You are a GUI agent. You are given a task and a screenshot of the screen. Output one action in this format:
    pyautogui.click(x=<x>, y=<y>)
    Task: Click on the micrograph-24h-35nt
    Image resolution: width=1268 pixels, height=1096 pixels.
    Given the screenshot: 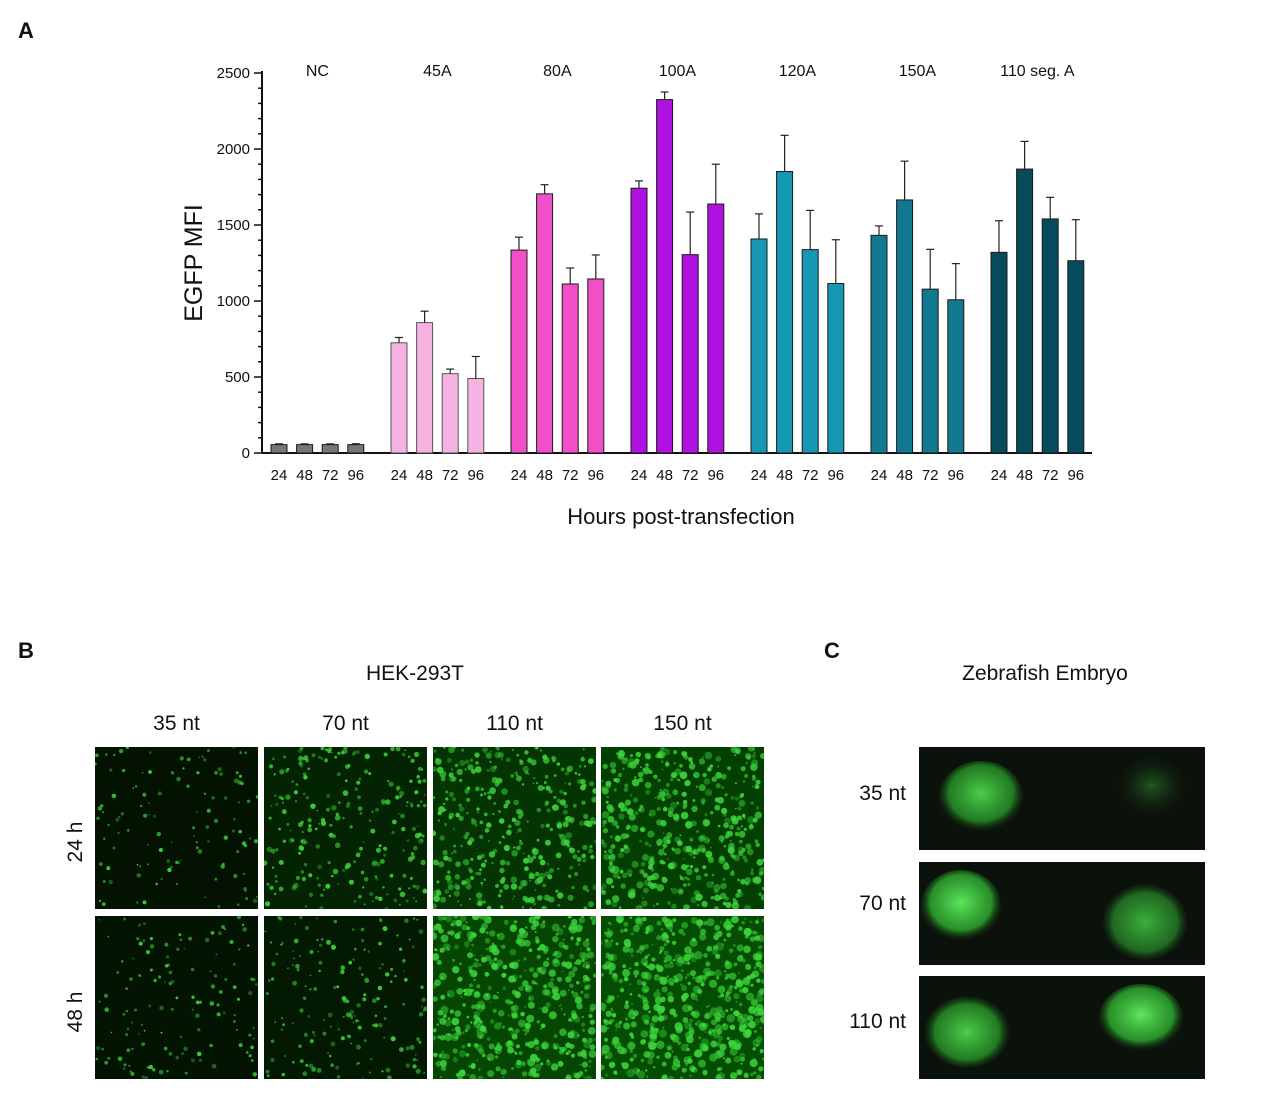 What is the action you would take?
    pyautogui.click(x=176, y=828)
    